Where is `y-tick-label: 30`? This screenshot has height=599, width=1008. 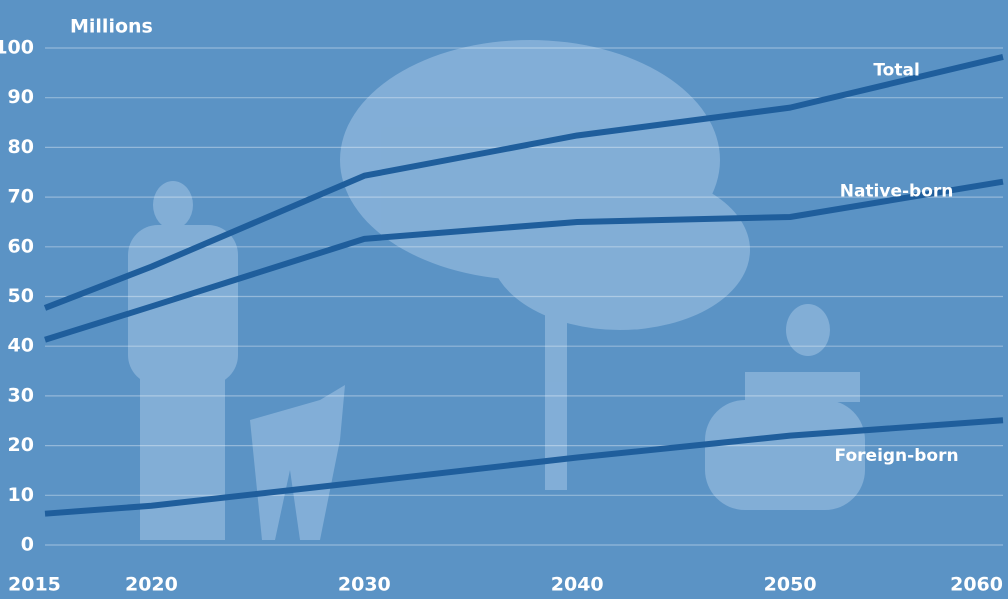 y-tick-label: 30 is located at coordinates (21, 395).